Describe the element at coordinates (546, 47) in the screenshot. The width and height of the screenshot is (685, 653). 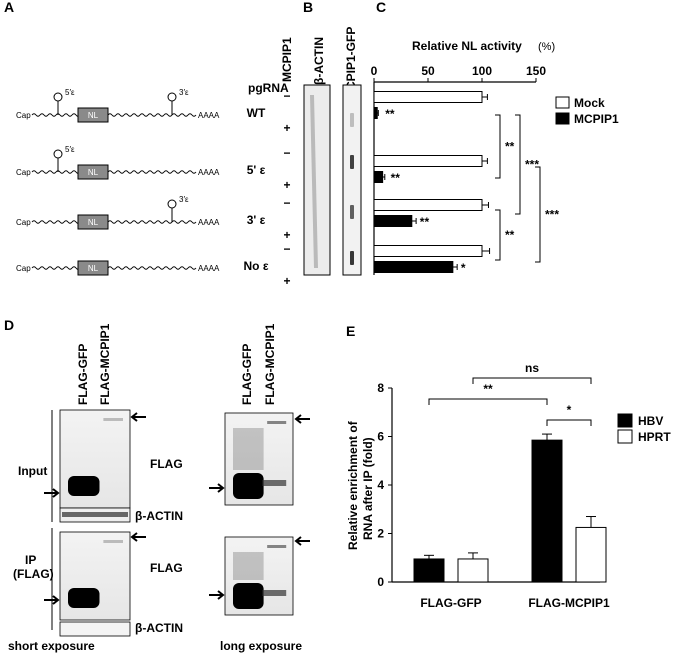
I see `chart-c-axis-unit: (%)` at that location.